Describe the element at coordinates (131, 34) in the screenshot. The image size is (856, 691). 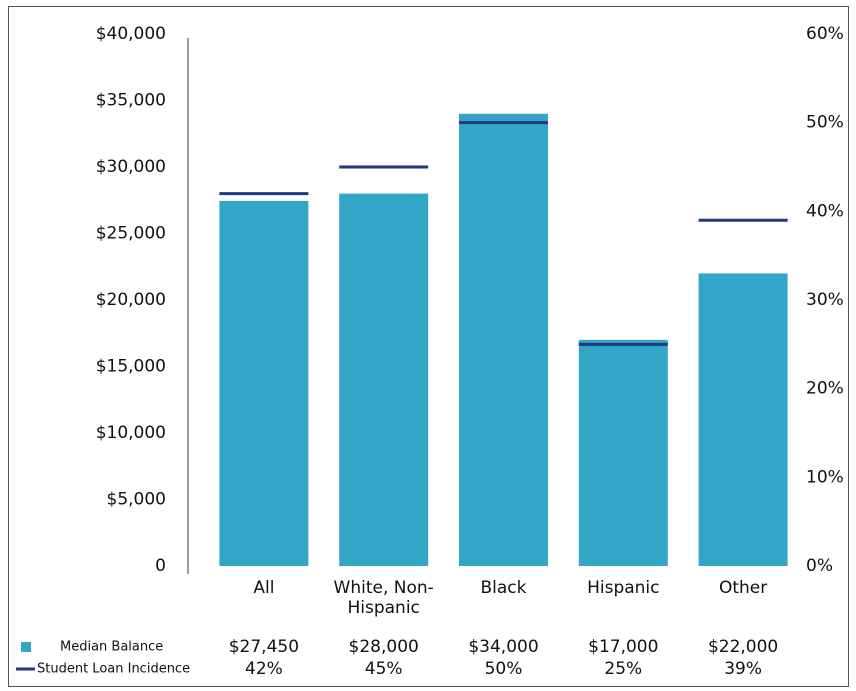
I see `y-tick-label: $40,000` at that location.